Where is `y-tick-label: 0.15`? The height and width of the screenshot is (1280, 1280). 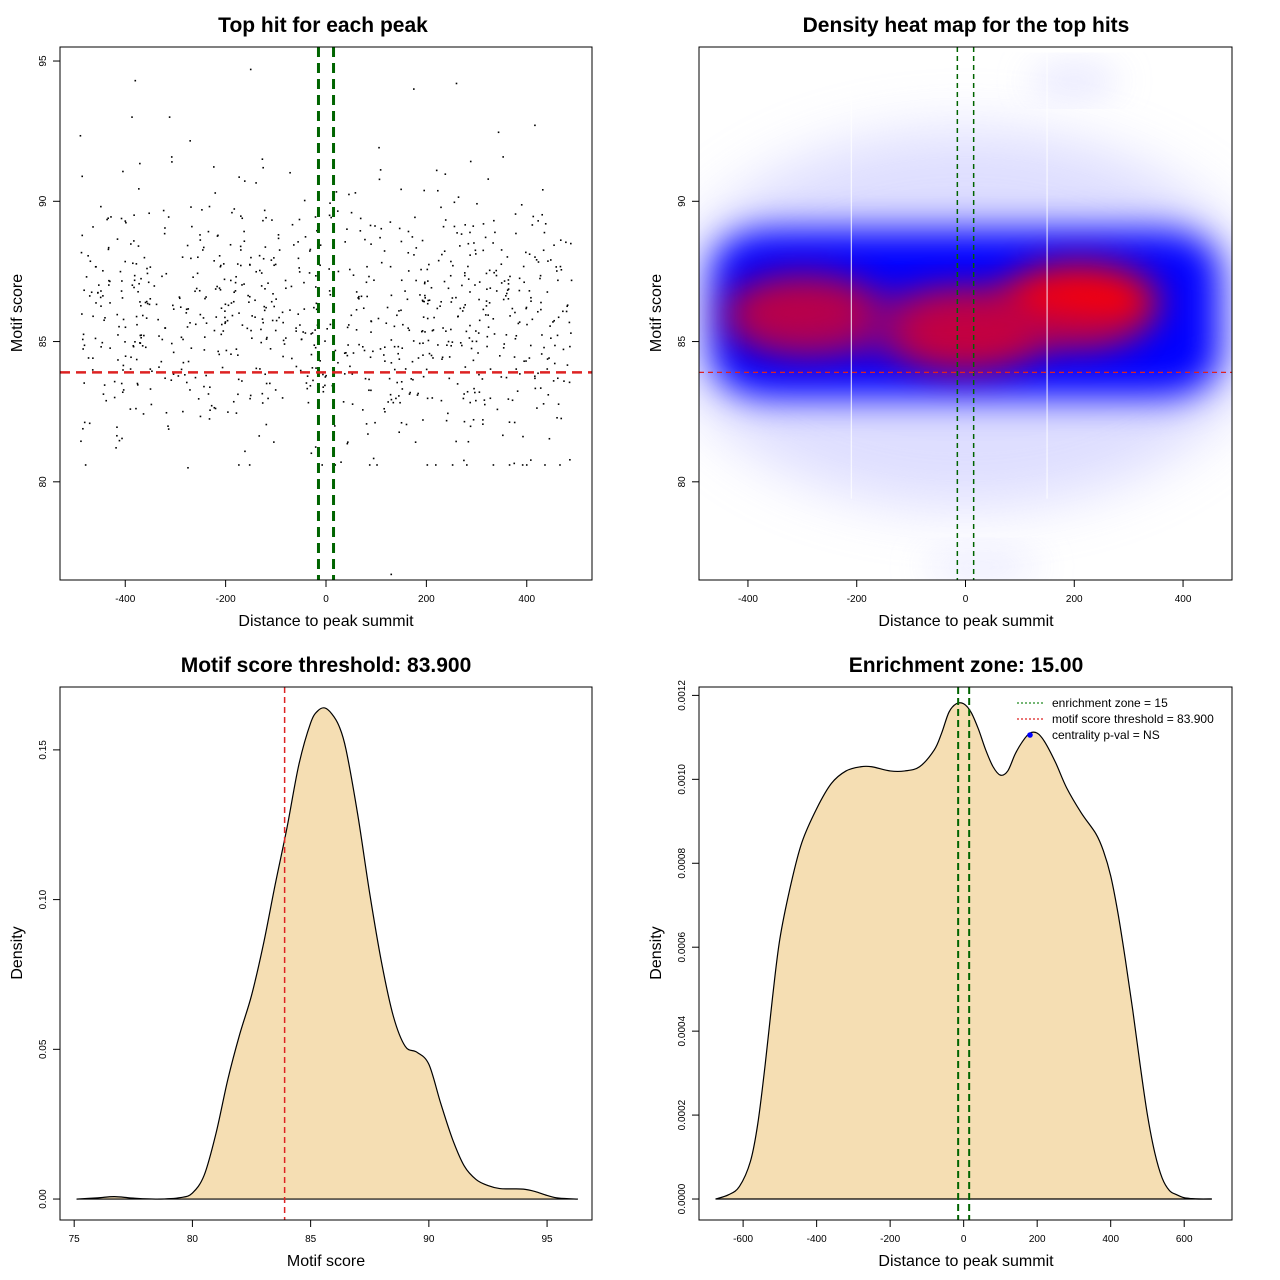
y-tick-label: 0.15 is located at coordinates (43, 750).